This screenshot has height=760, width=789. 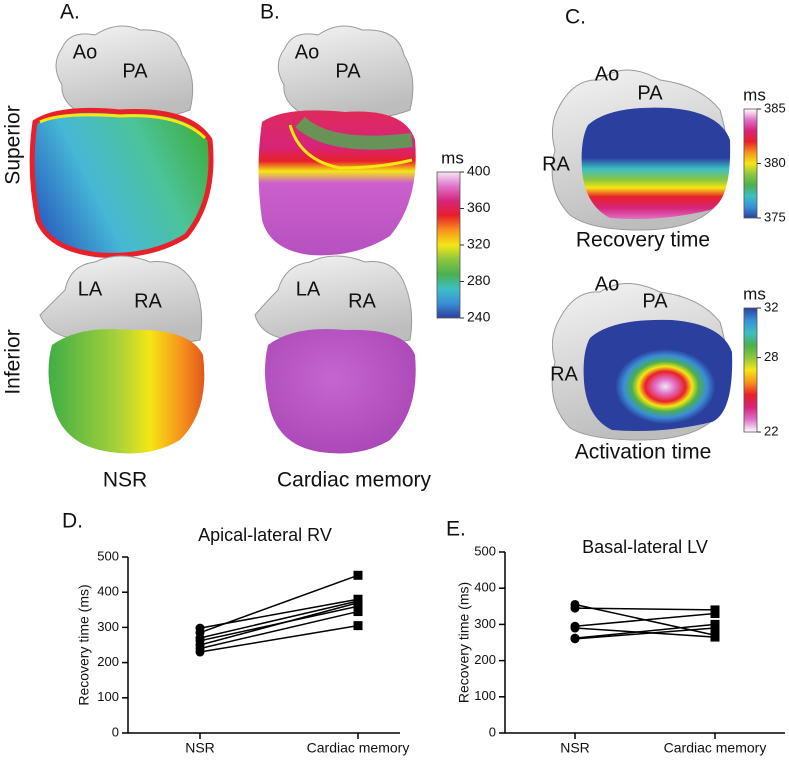 I want to click on heart-c-activation: Ao PA RA, so click(x=641, y=357).